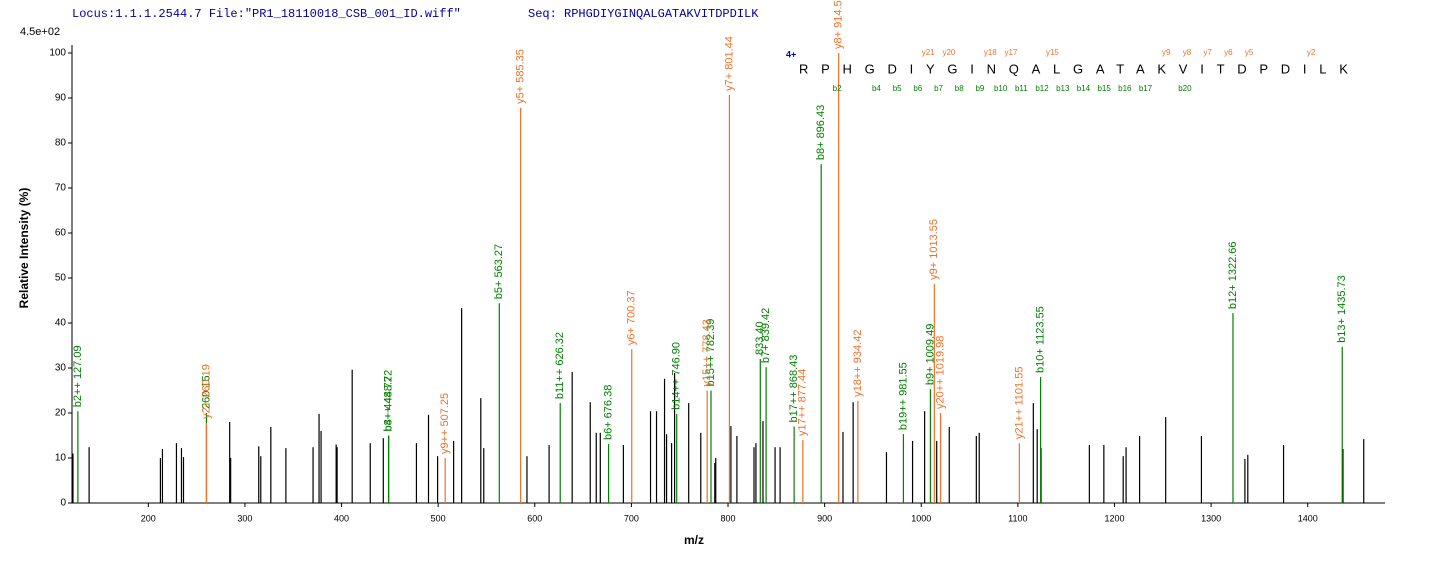  Describe the element at coordinates (1166, 52) in the screenshot. I see `y-marker: y9` at that location.